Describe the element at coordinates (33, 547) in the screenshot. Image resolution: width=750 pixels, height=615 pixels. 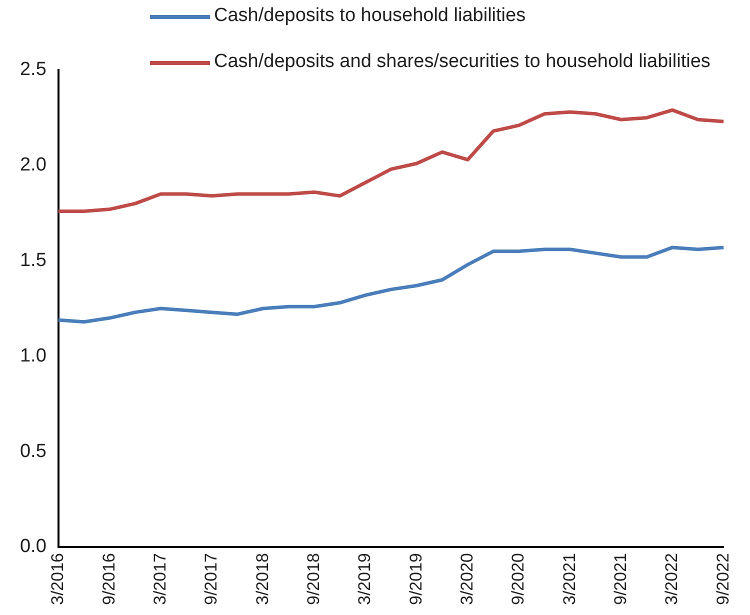
I see `y-tick-label: 0.0` at that location.